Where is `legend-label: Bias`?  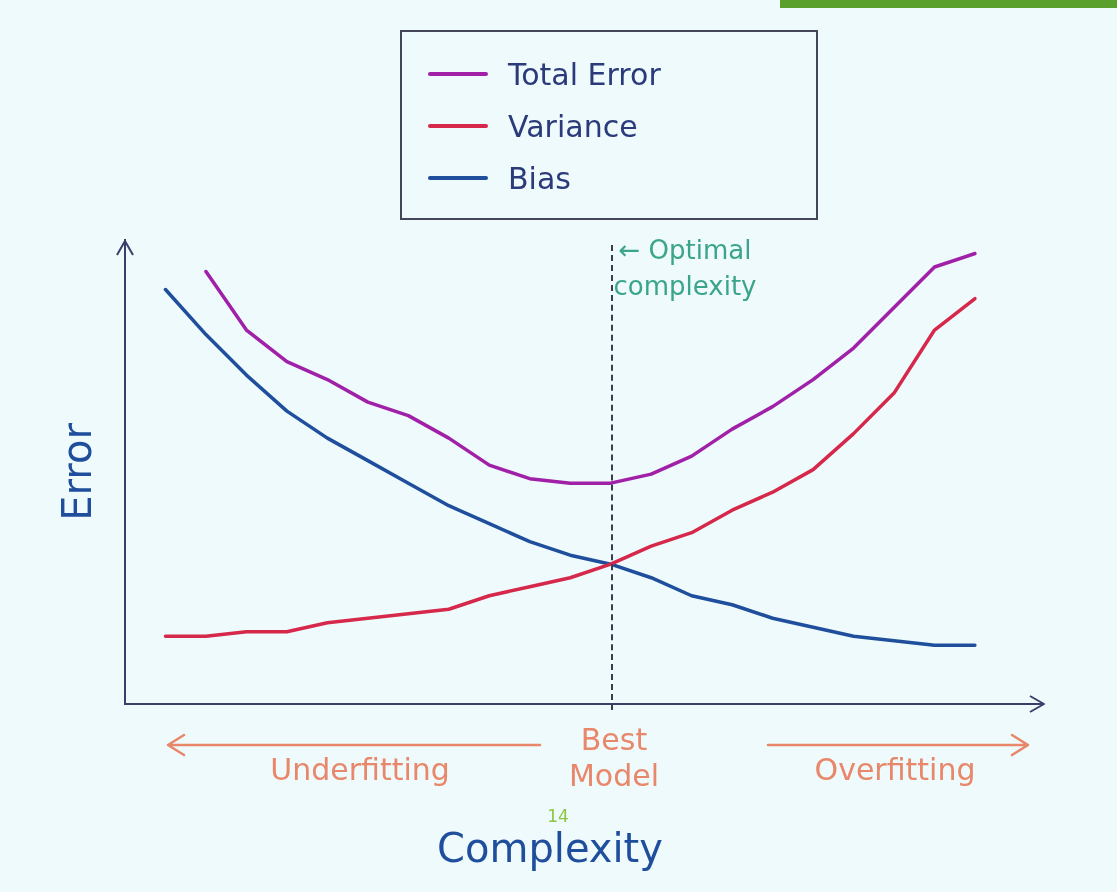 legend-label: Bias is located at coordinates (539, 178).